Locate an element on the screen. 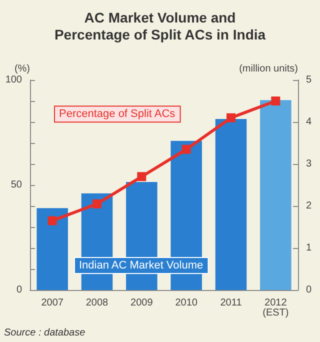 The image size is (320, 342). y-tick-label: 50 is located at coordinates (16, 185).